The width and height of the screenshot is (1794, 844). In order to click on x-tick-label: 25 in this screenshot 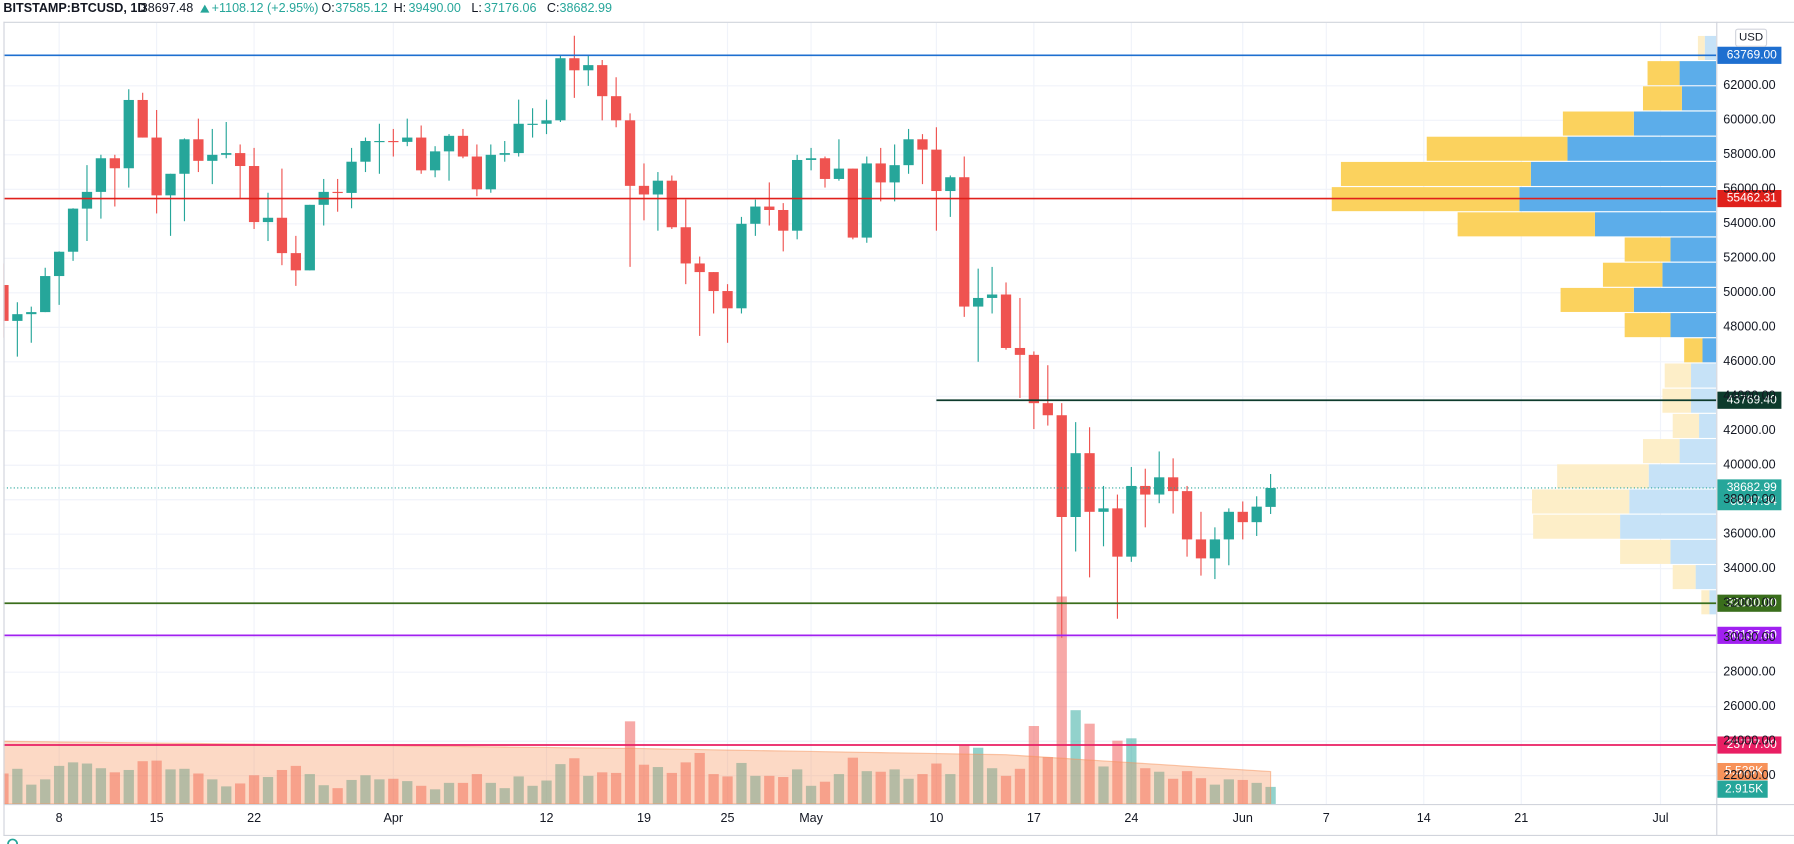, I will do `click(728, 818)`.